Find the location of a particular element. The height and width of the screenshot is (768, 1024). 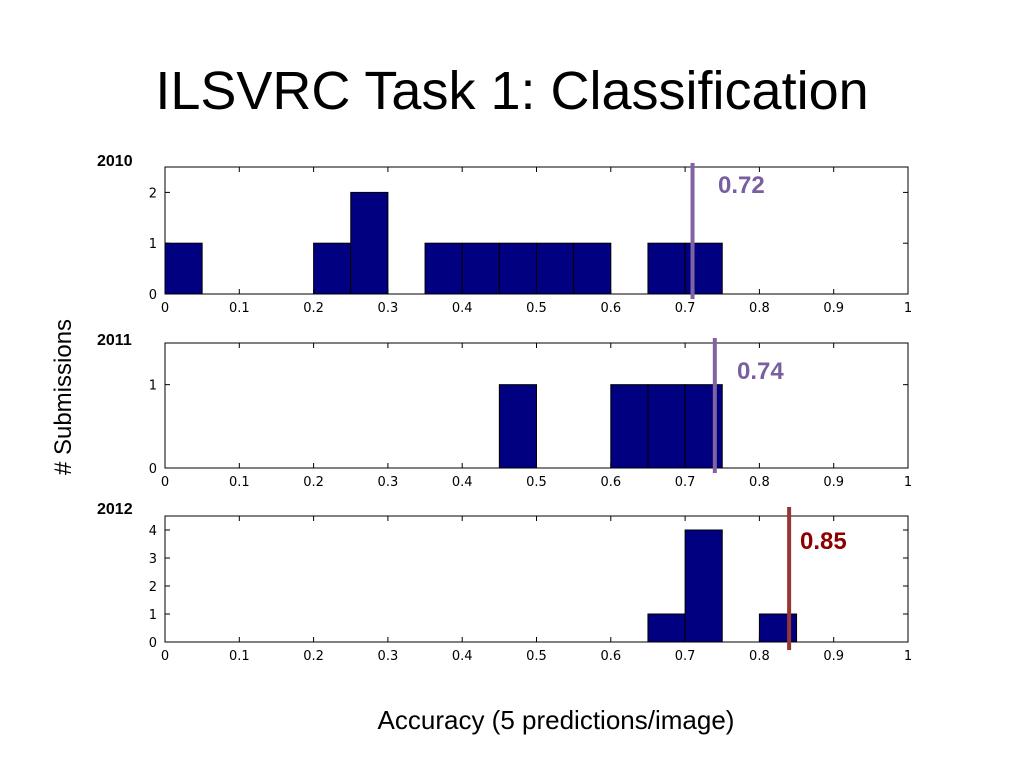

best-accuracy-label-2011: 0.74 is located at coordinates (760, 371).